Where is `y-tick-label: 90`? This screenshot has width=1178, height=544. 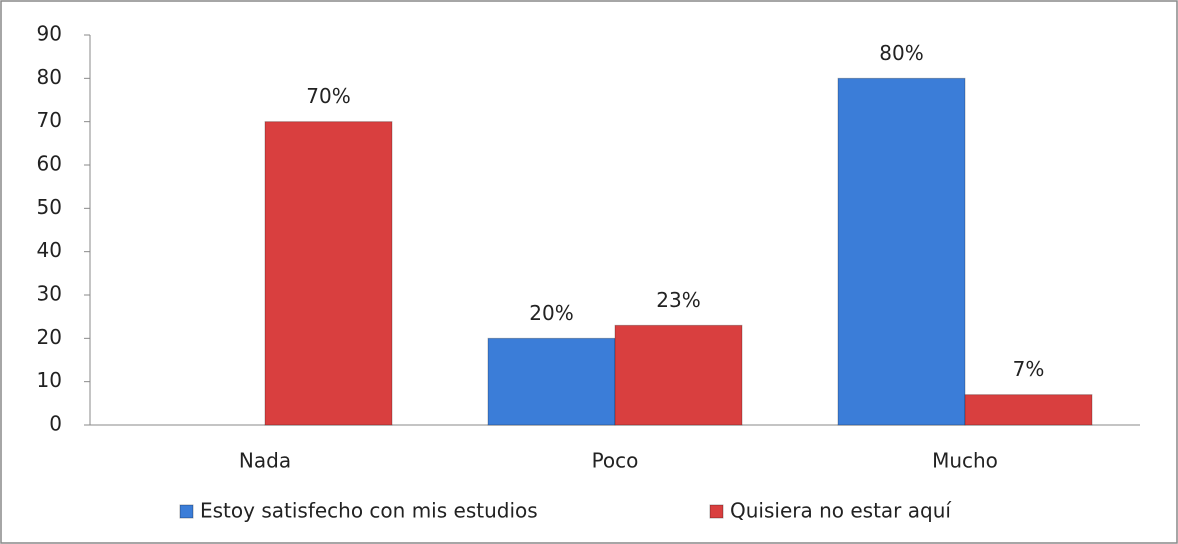 y-tick-label: 90 is located at coordinates (49, 34).